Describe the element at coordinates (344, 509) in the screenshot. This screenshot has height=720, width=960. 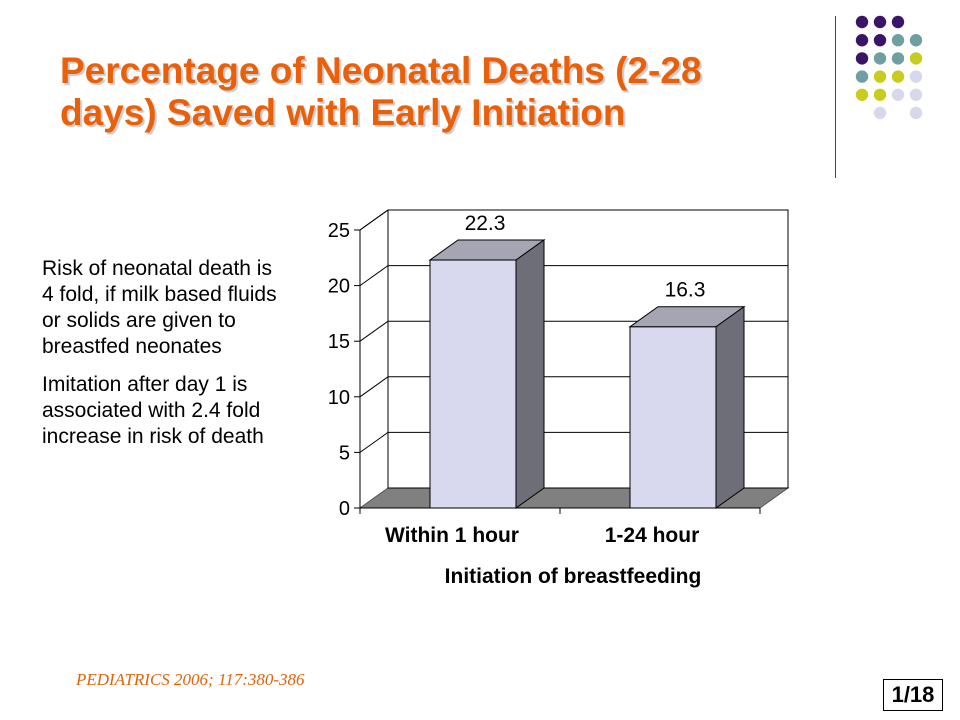
I see `y-tick-label: 0` at that location.